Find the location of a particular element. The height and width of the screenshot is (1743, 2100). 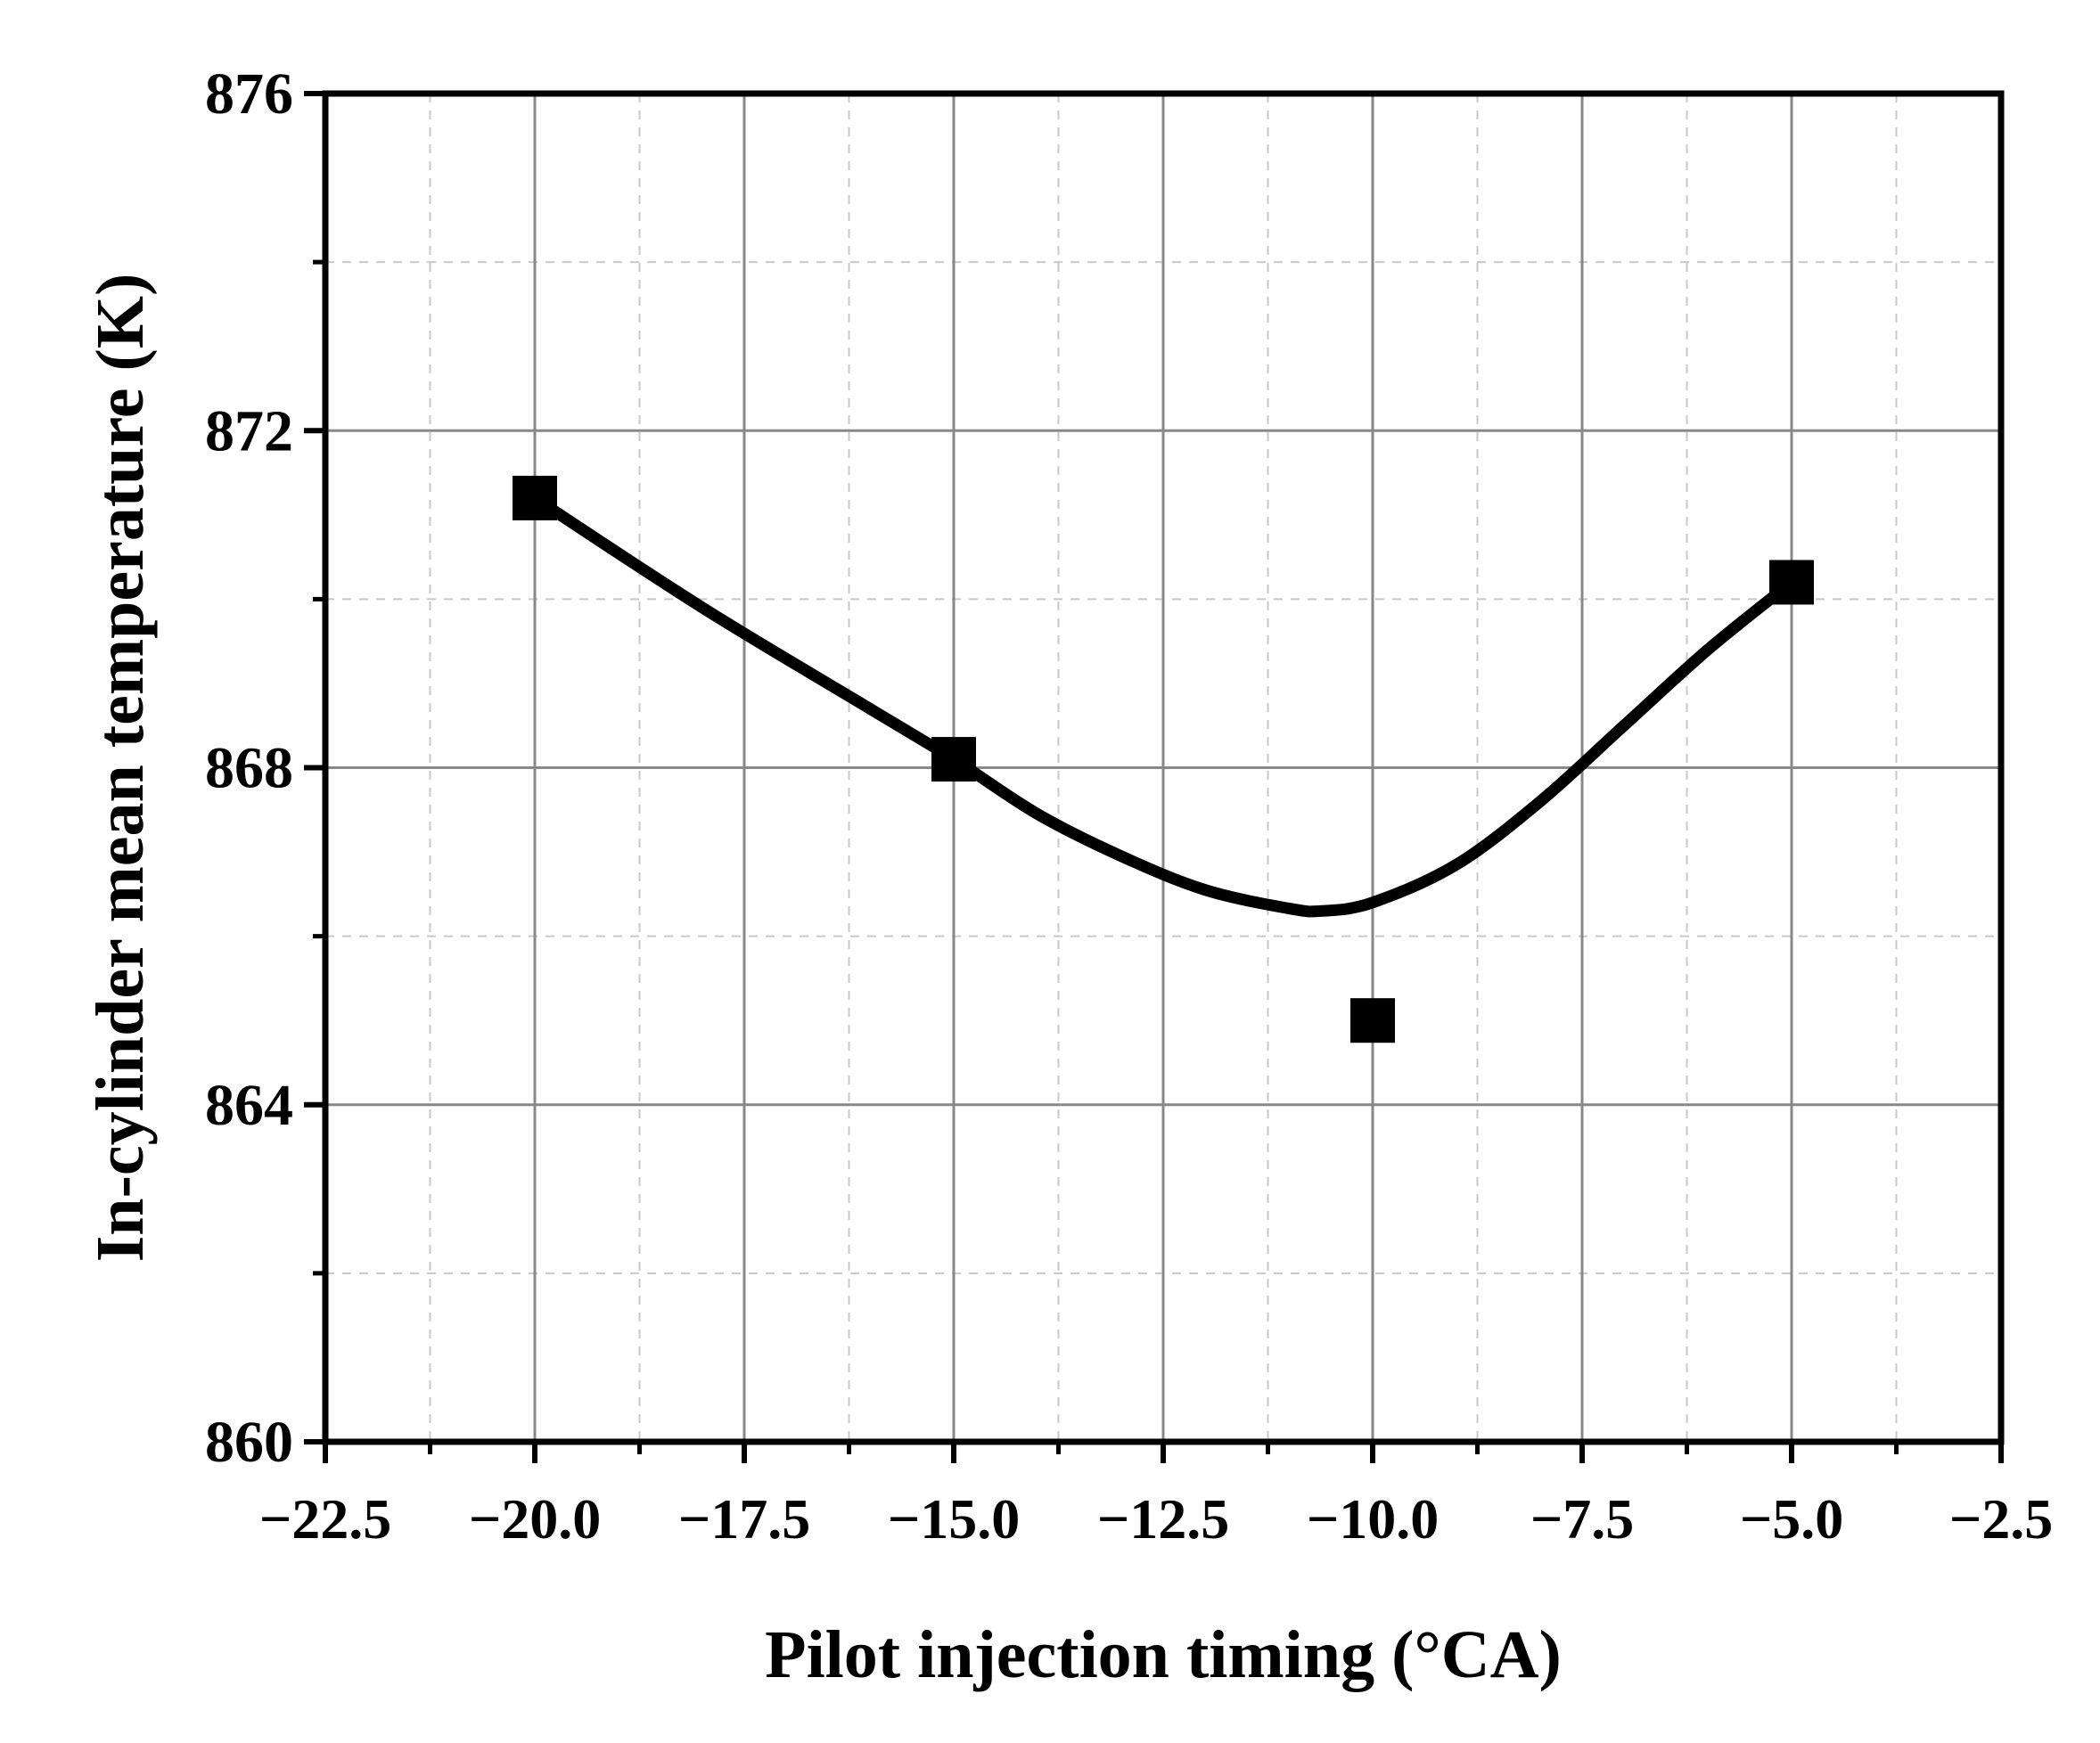

x-tick-label: −7.5 is located at coordinates (1582, 1519).